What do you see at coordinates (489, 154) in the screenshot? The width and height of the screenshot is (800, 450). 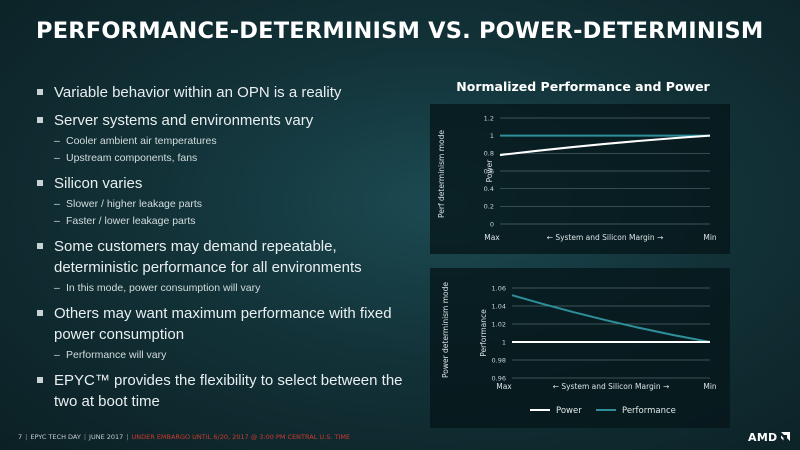 I see `y-tick-label: 0.8` at bounding box center [489, 154].